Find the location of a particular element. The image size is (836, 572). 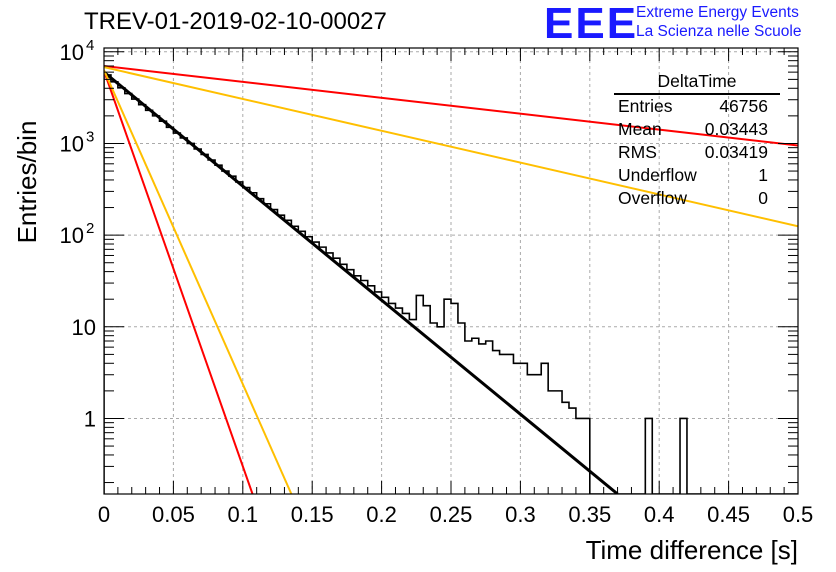

eee-tagline-line2: La Scienza nelle Scuole is located at coordinates (719, 31).